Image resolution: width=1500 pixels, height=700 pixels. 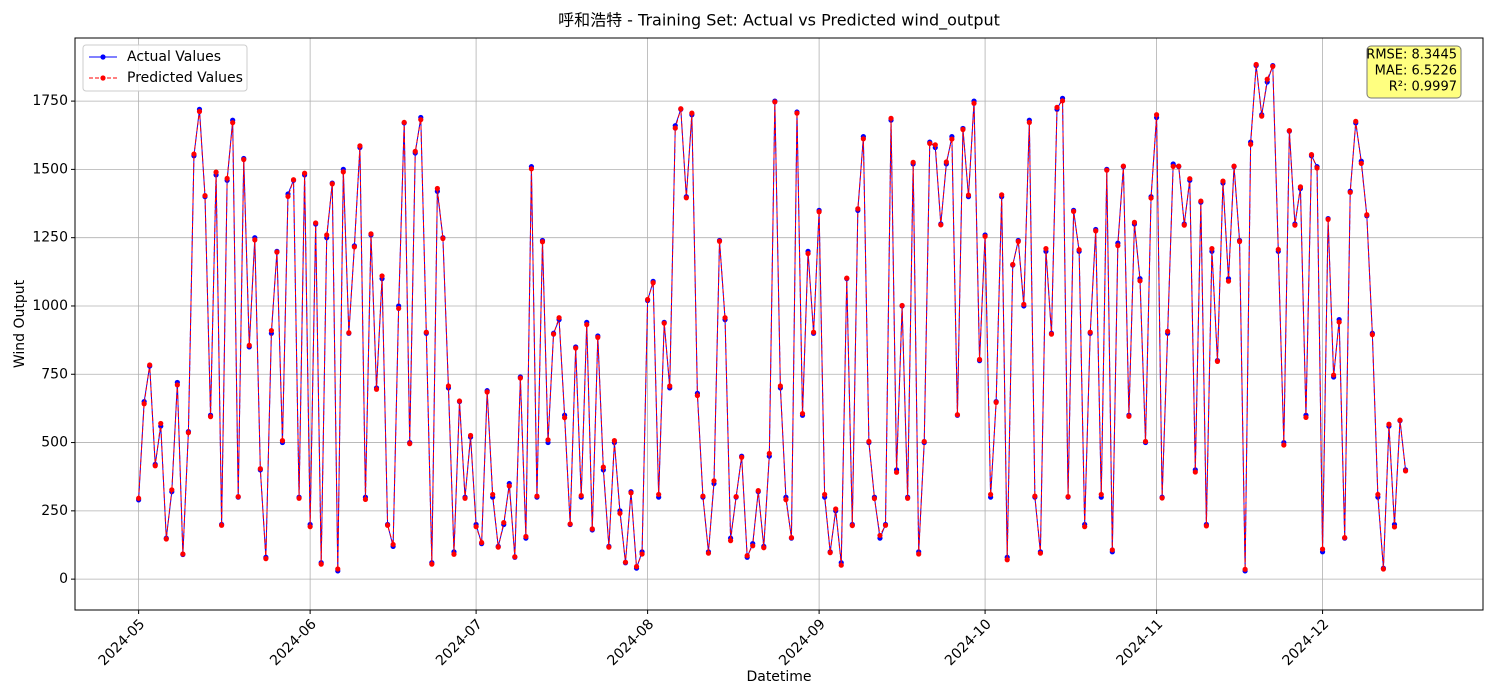 I want to click on legend-label: Predicted Values, so click(x=185, y=78).